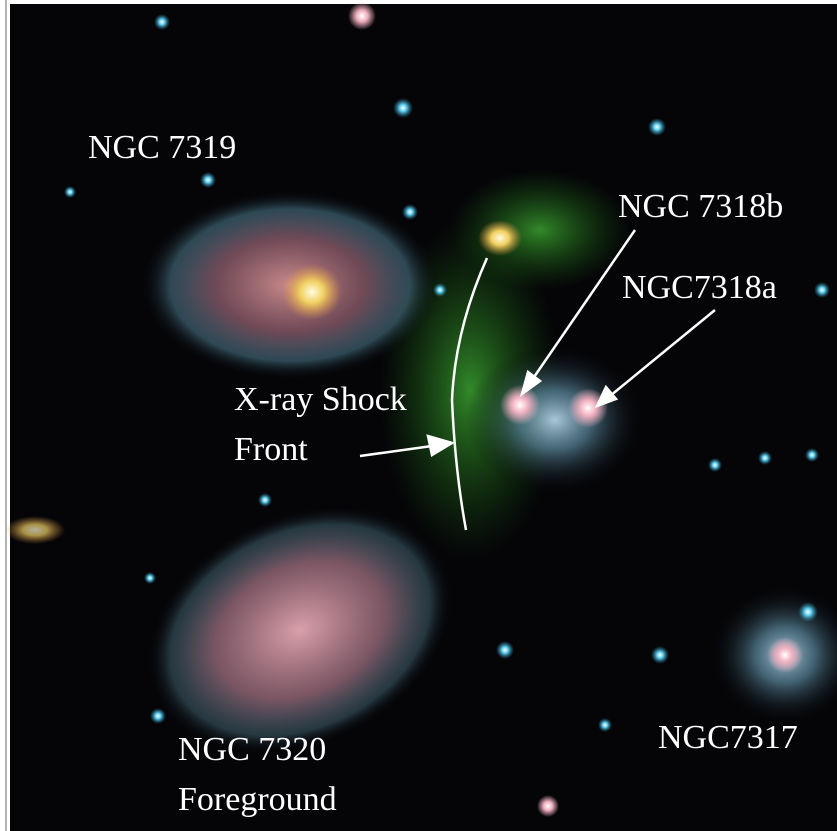 The width and height of the screenshot is (837, 831). I want to click on green-glow, so click(540, 230).